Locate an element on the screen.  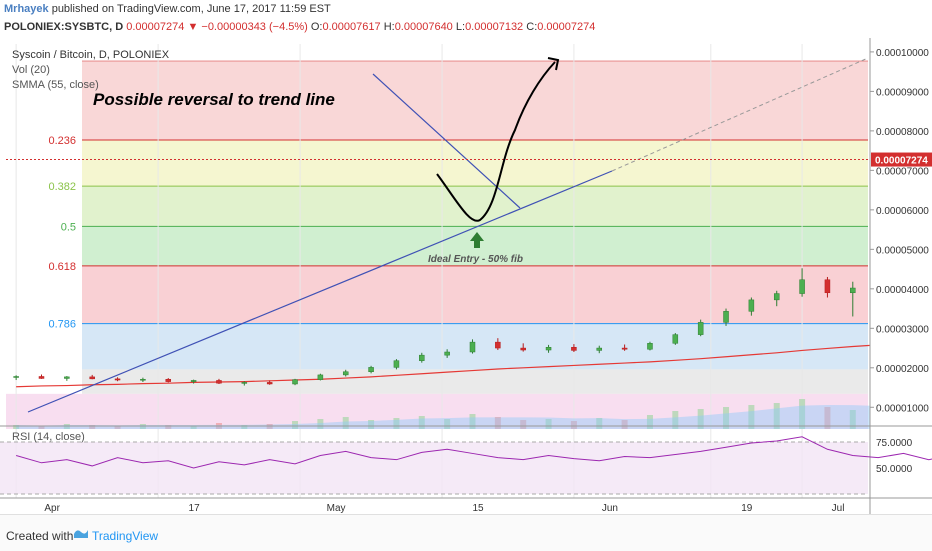
time-tick-label: Jul is located at coordinates (838, 508).